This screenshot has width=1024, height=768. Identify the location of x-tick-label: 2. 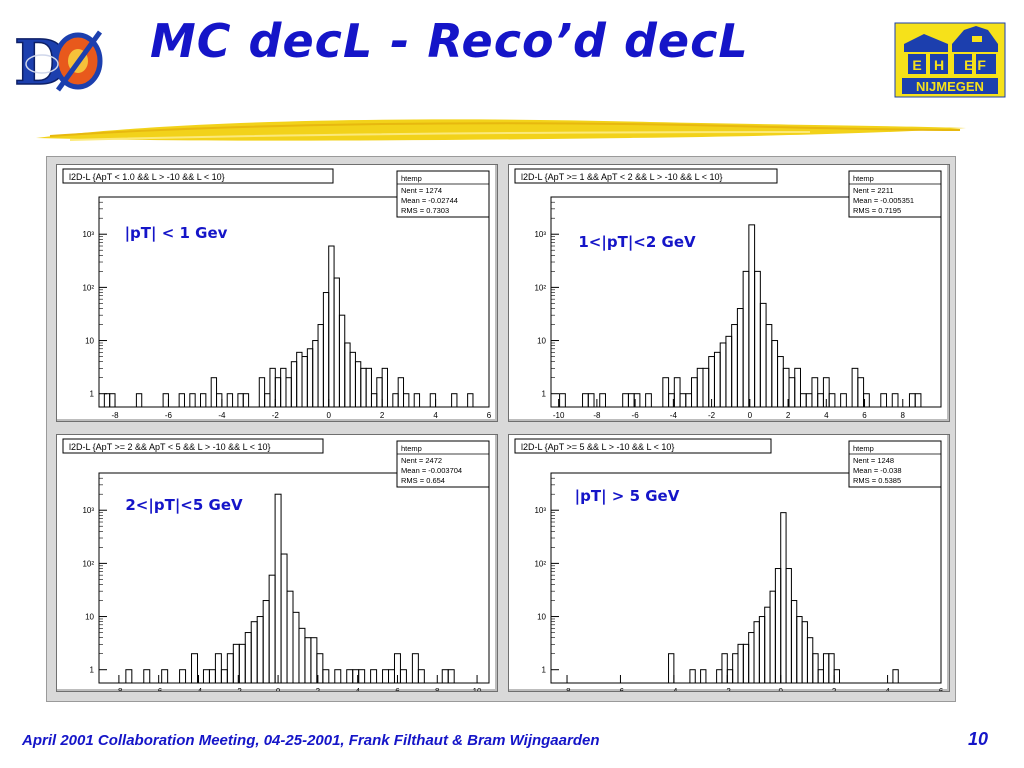
(834, 689).